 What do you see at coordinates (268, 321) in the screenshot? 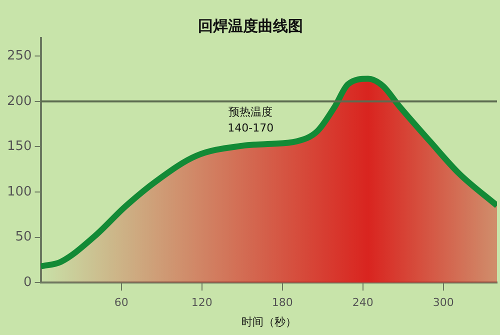
I see `x-axis-title: 时间（秒）` at bounding box center [268, 321].